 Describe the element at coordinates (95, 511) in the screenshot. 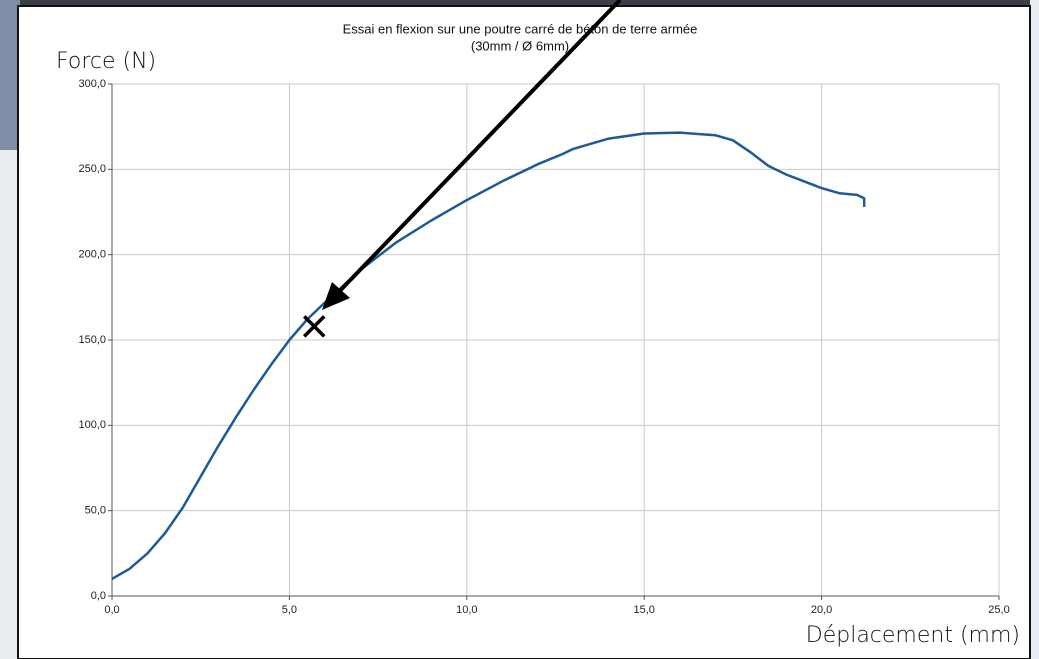

I see `y-tick-label: 50,0` at that location.